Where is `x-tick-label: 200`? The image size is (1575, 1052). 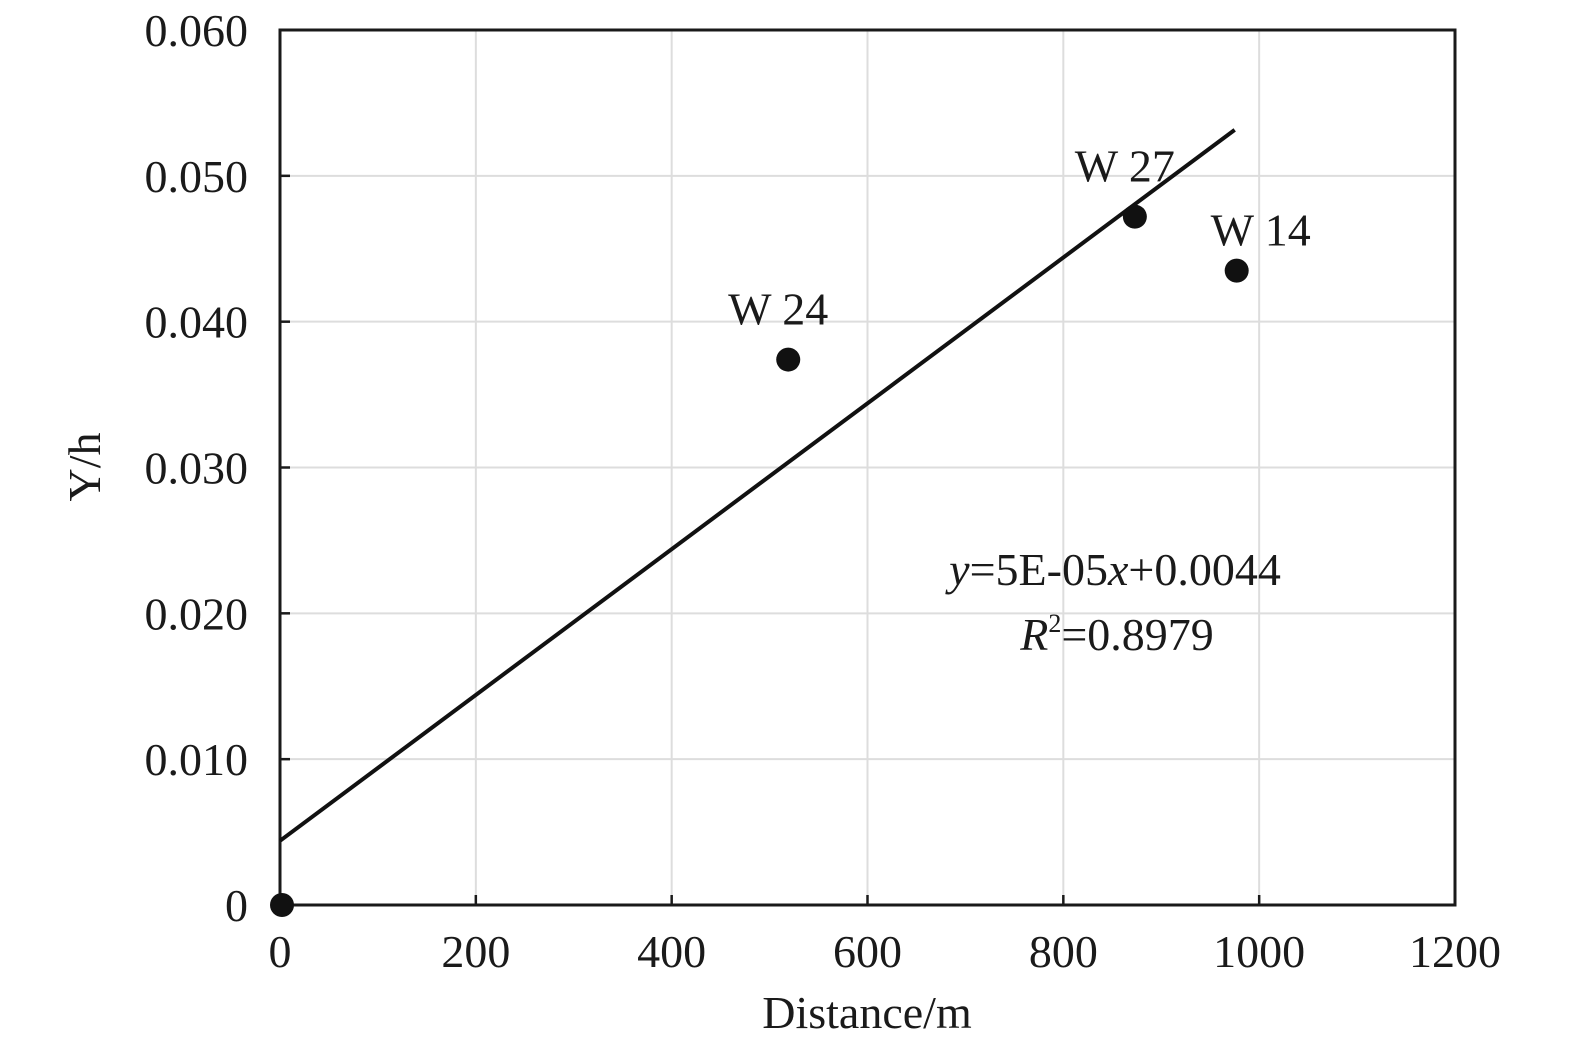 x-tick-label: 200 is located at coordinates (475, 951).